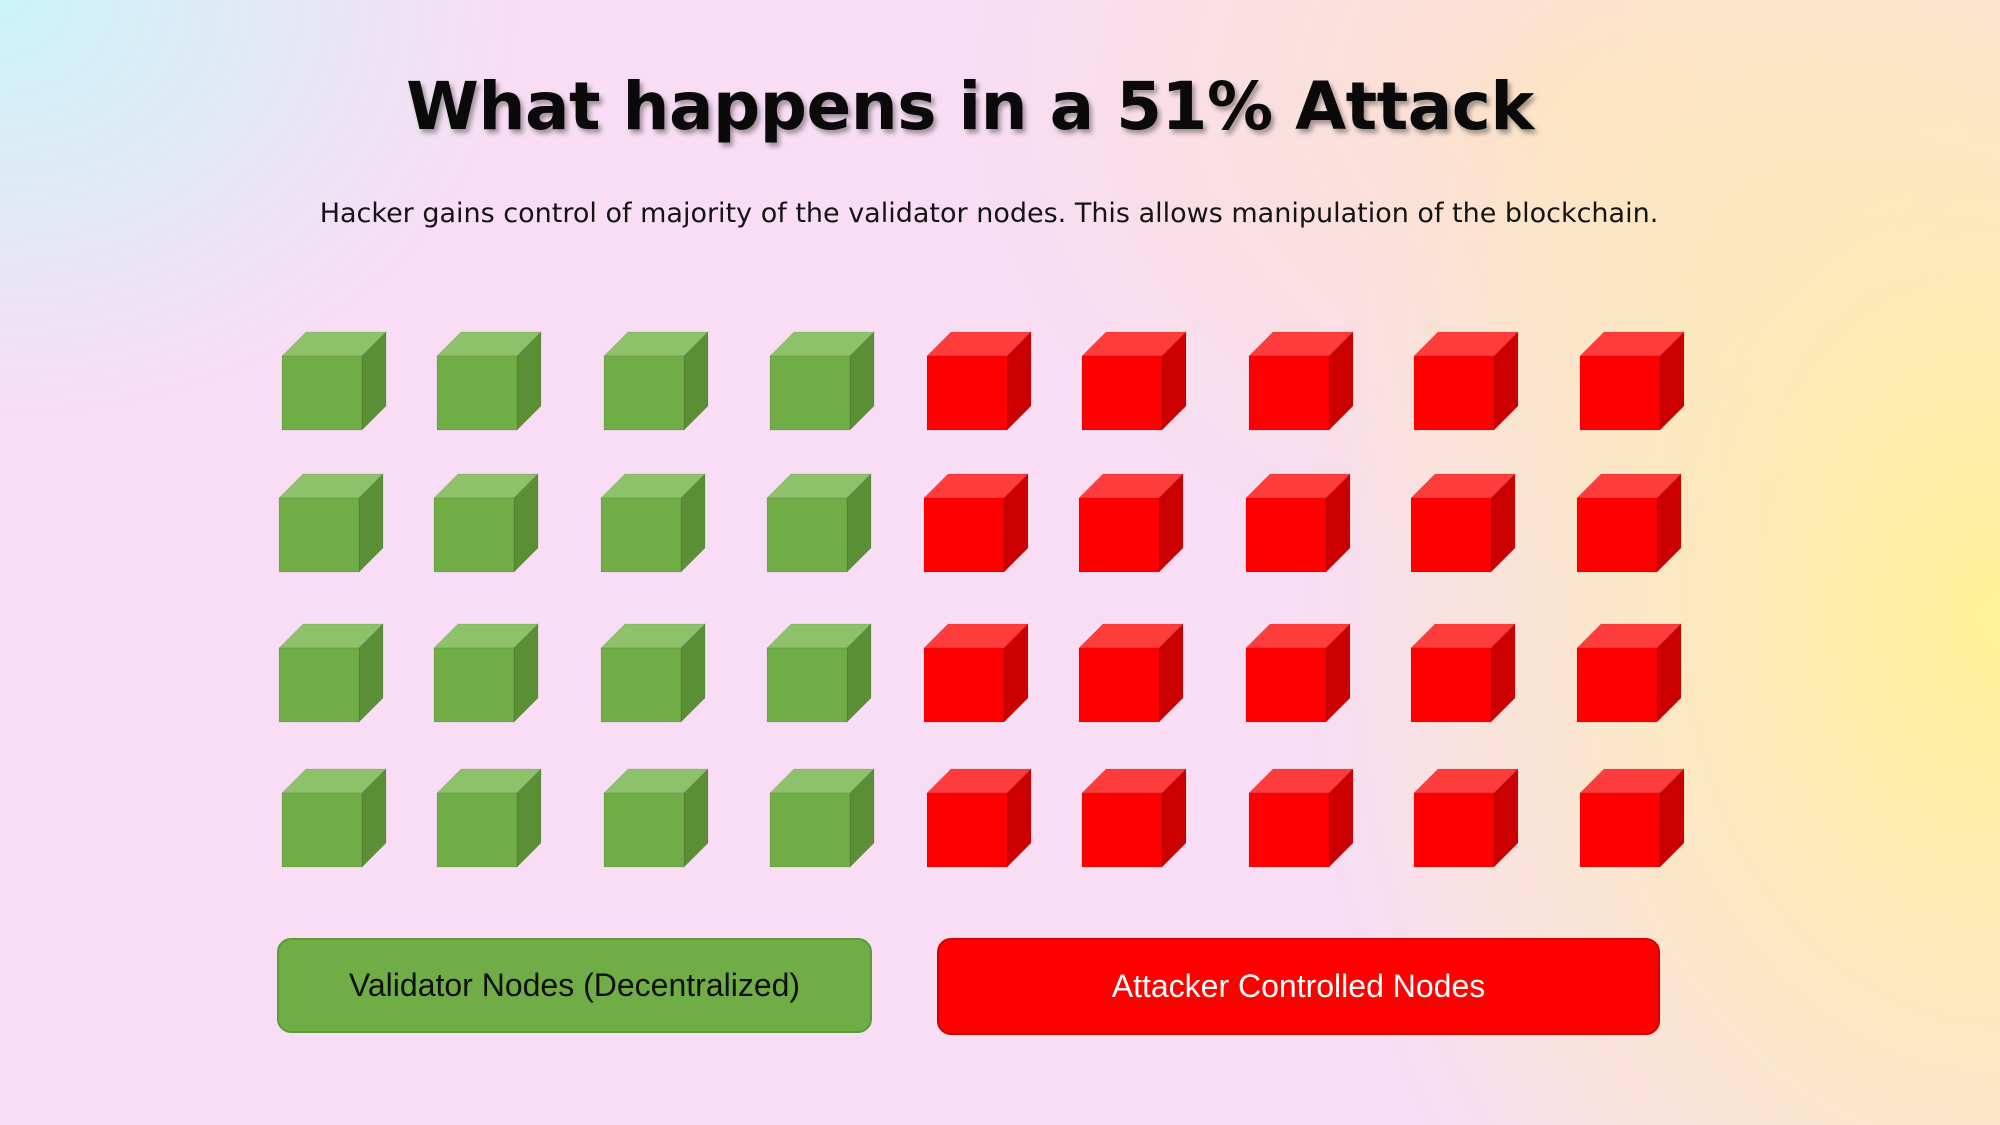 This screenshot has height=1125, width=2000. I want to click on legend-validator-nodes: Validator Nodes (Decentralized), so click(574, 985).